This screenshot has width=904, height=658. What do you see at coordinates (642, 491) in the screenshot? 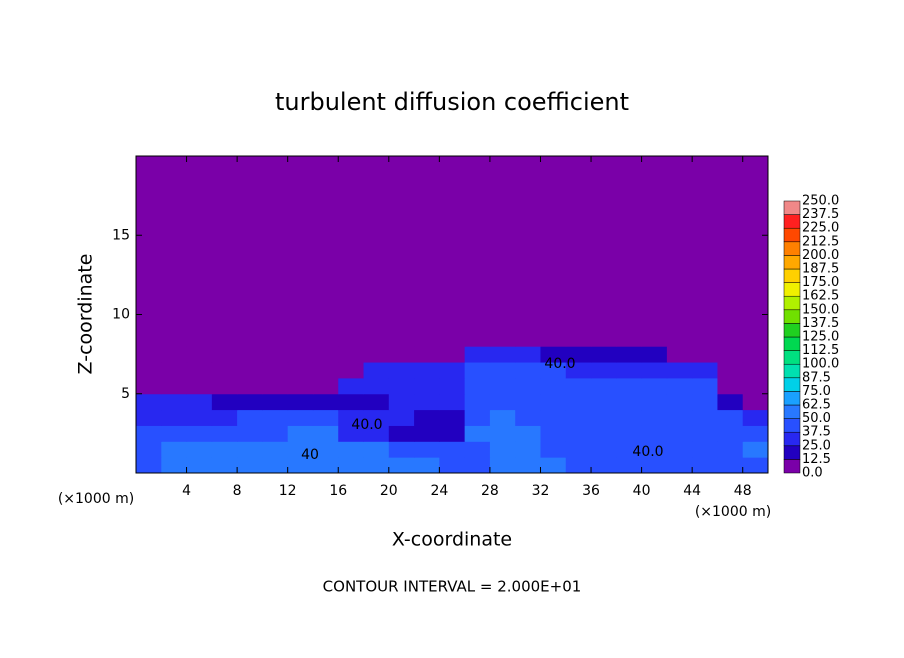
I see `x-tick-label: 40` at bounding box center [642, 491].